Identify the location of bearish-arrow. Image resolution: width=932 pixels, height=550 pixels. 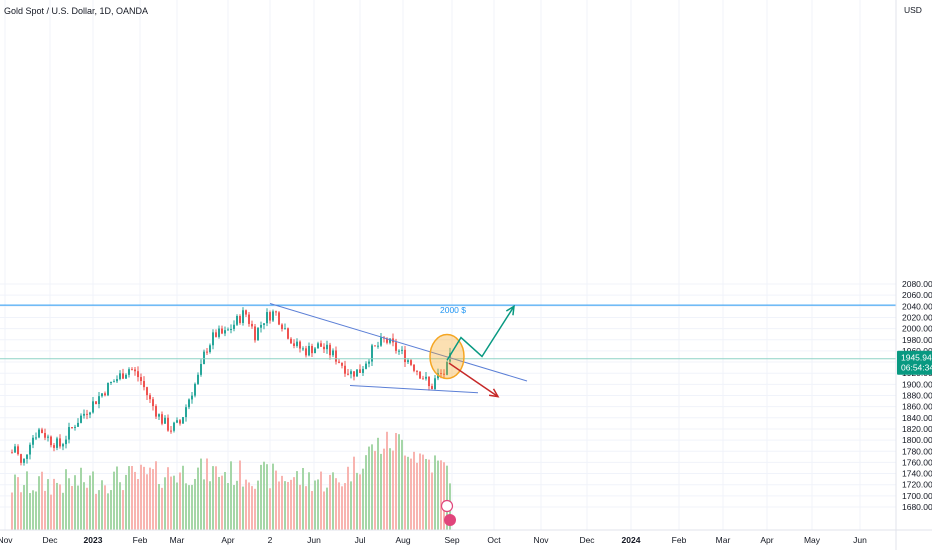
(473, 380).